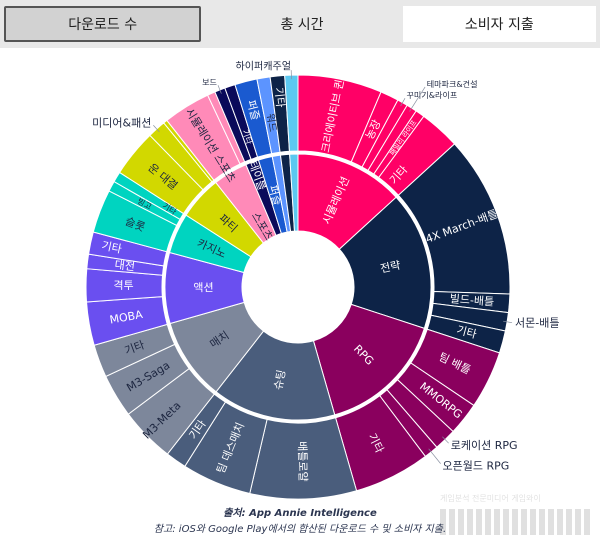 Image resolution: width=600 pixels, height=548 pixels. Describe the element at coordinates (123, 285) in the screenshot. I see `subcategory-label: 격투` at that location.